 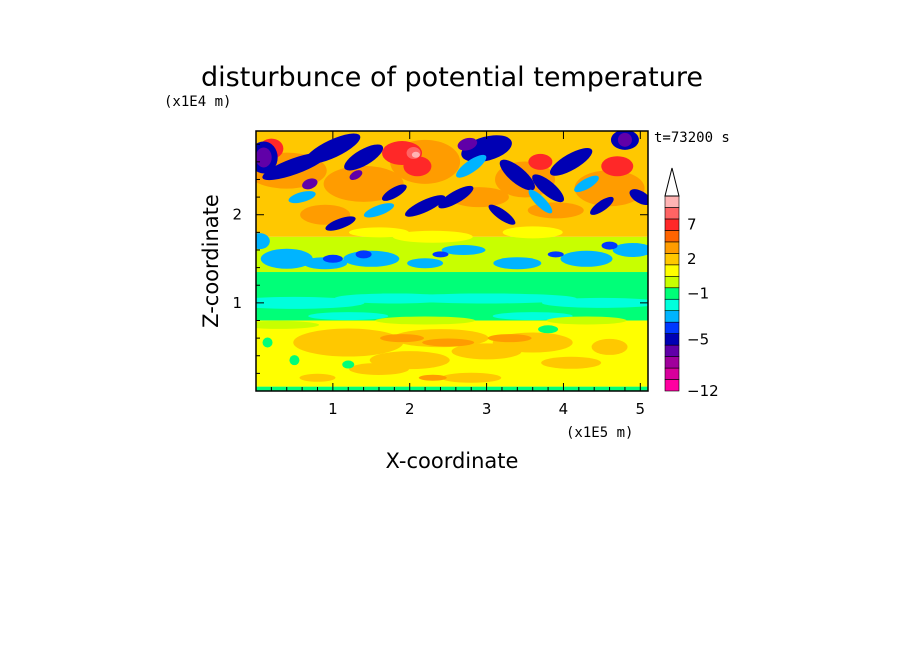 What do you see at coordinates (703, 391) in the screenshot?
I see `colorbar-label: −12` at bounding box center [703, 391].